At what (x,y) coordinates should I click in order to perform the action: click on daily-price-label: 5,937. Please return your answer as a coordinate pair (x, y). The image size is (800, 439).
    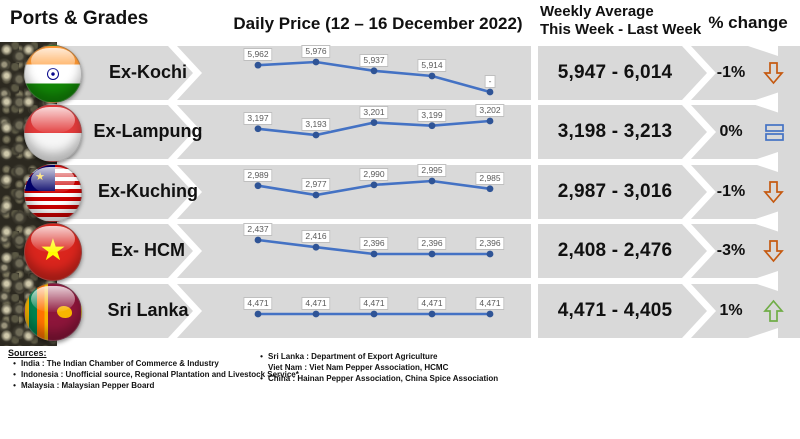
    Looking at the image, I should click on (374, 60).